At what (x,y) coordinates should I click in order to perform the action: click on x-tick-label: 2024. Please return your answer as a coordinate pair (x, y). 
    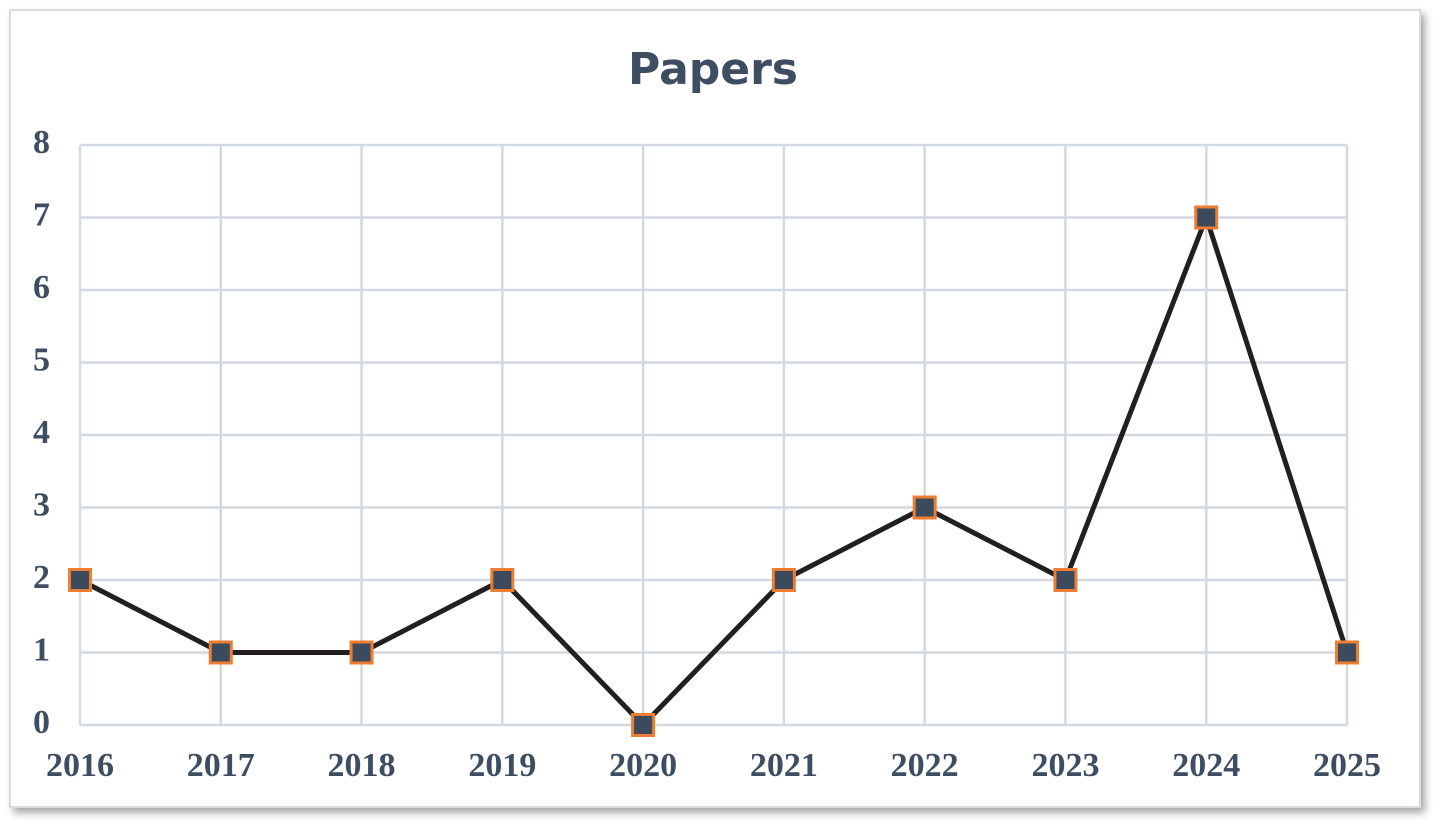
    Looking at the image, I should click on (1206, 765).